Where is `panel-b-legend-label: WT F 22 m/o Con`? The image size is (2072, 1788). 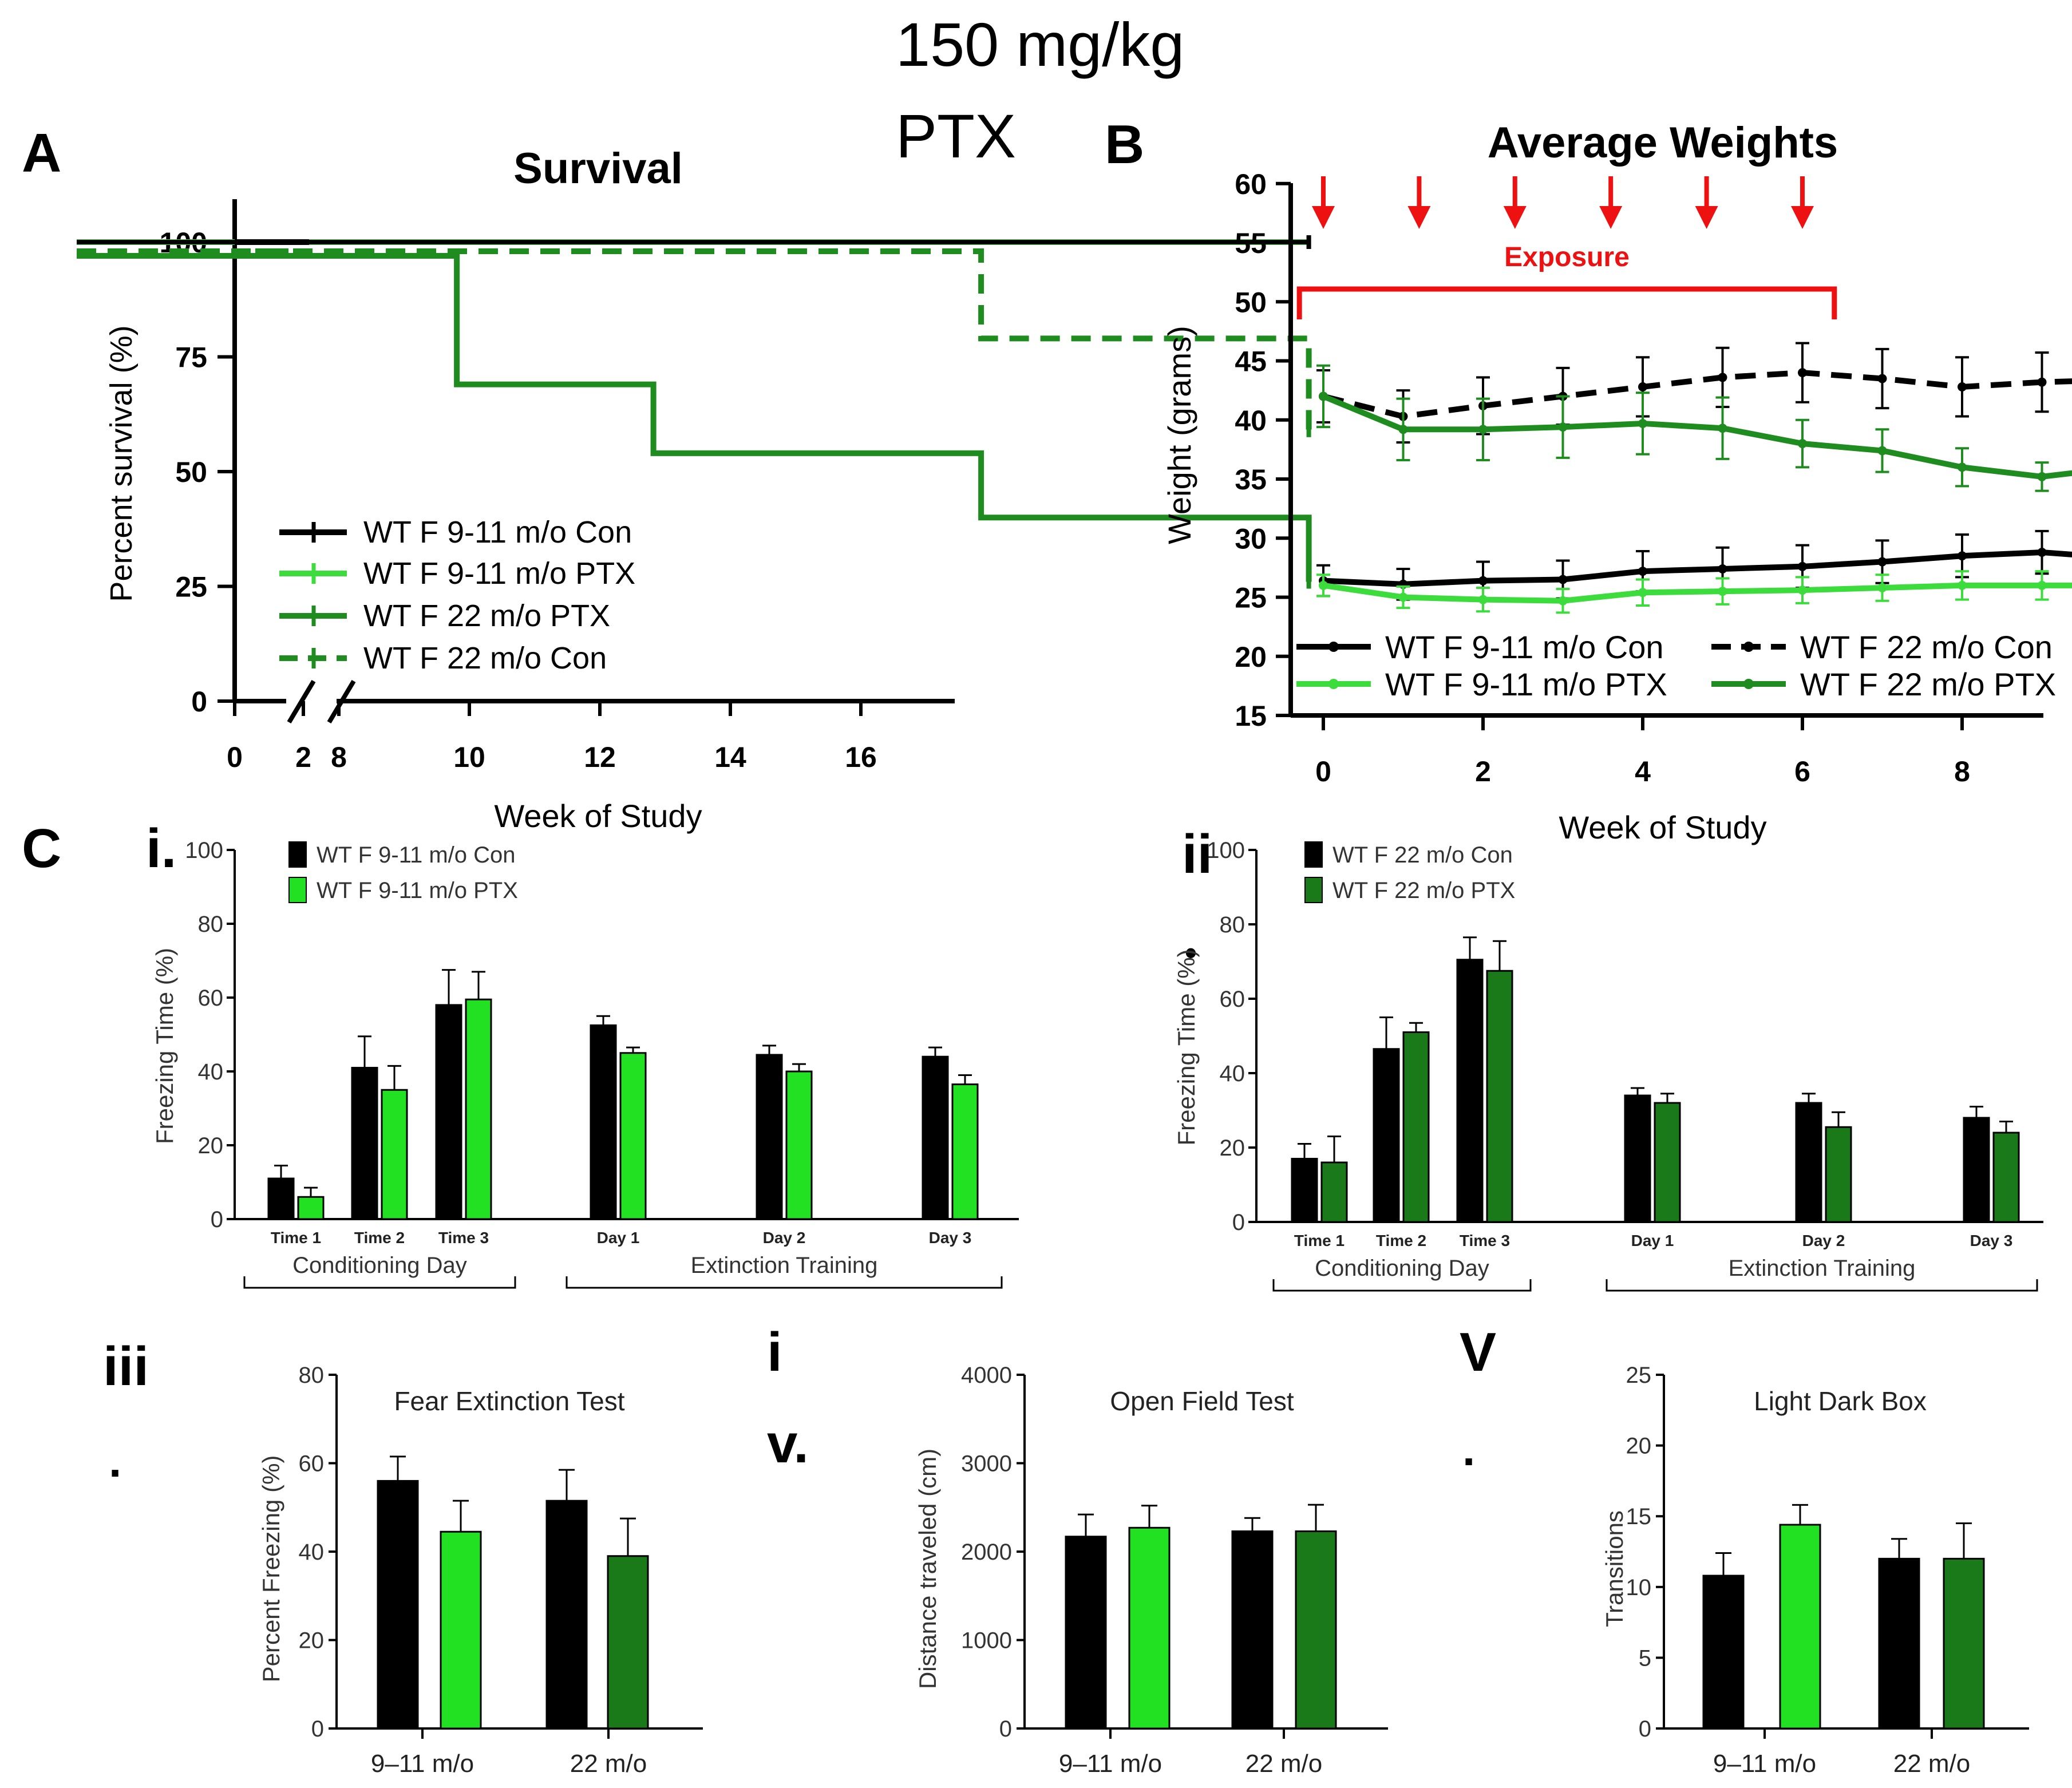
panel-b-legend-label: WT F 22 m/o Con is located at coordinates (1926, 647).